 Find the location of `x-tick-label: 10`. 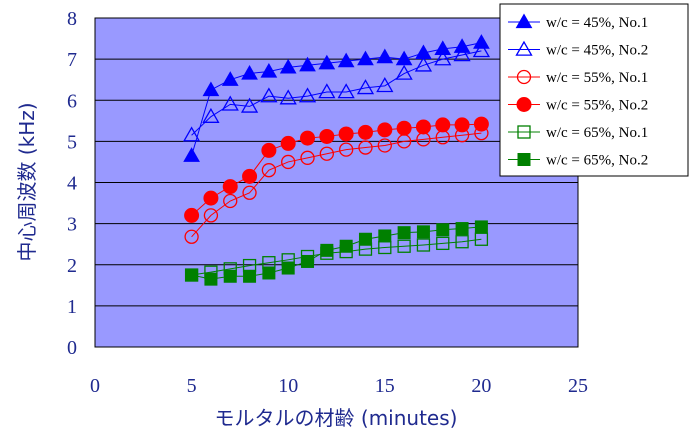

x-tick-label: 10 is located at coordinates (288, 386).